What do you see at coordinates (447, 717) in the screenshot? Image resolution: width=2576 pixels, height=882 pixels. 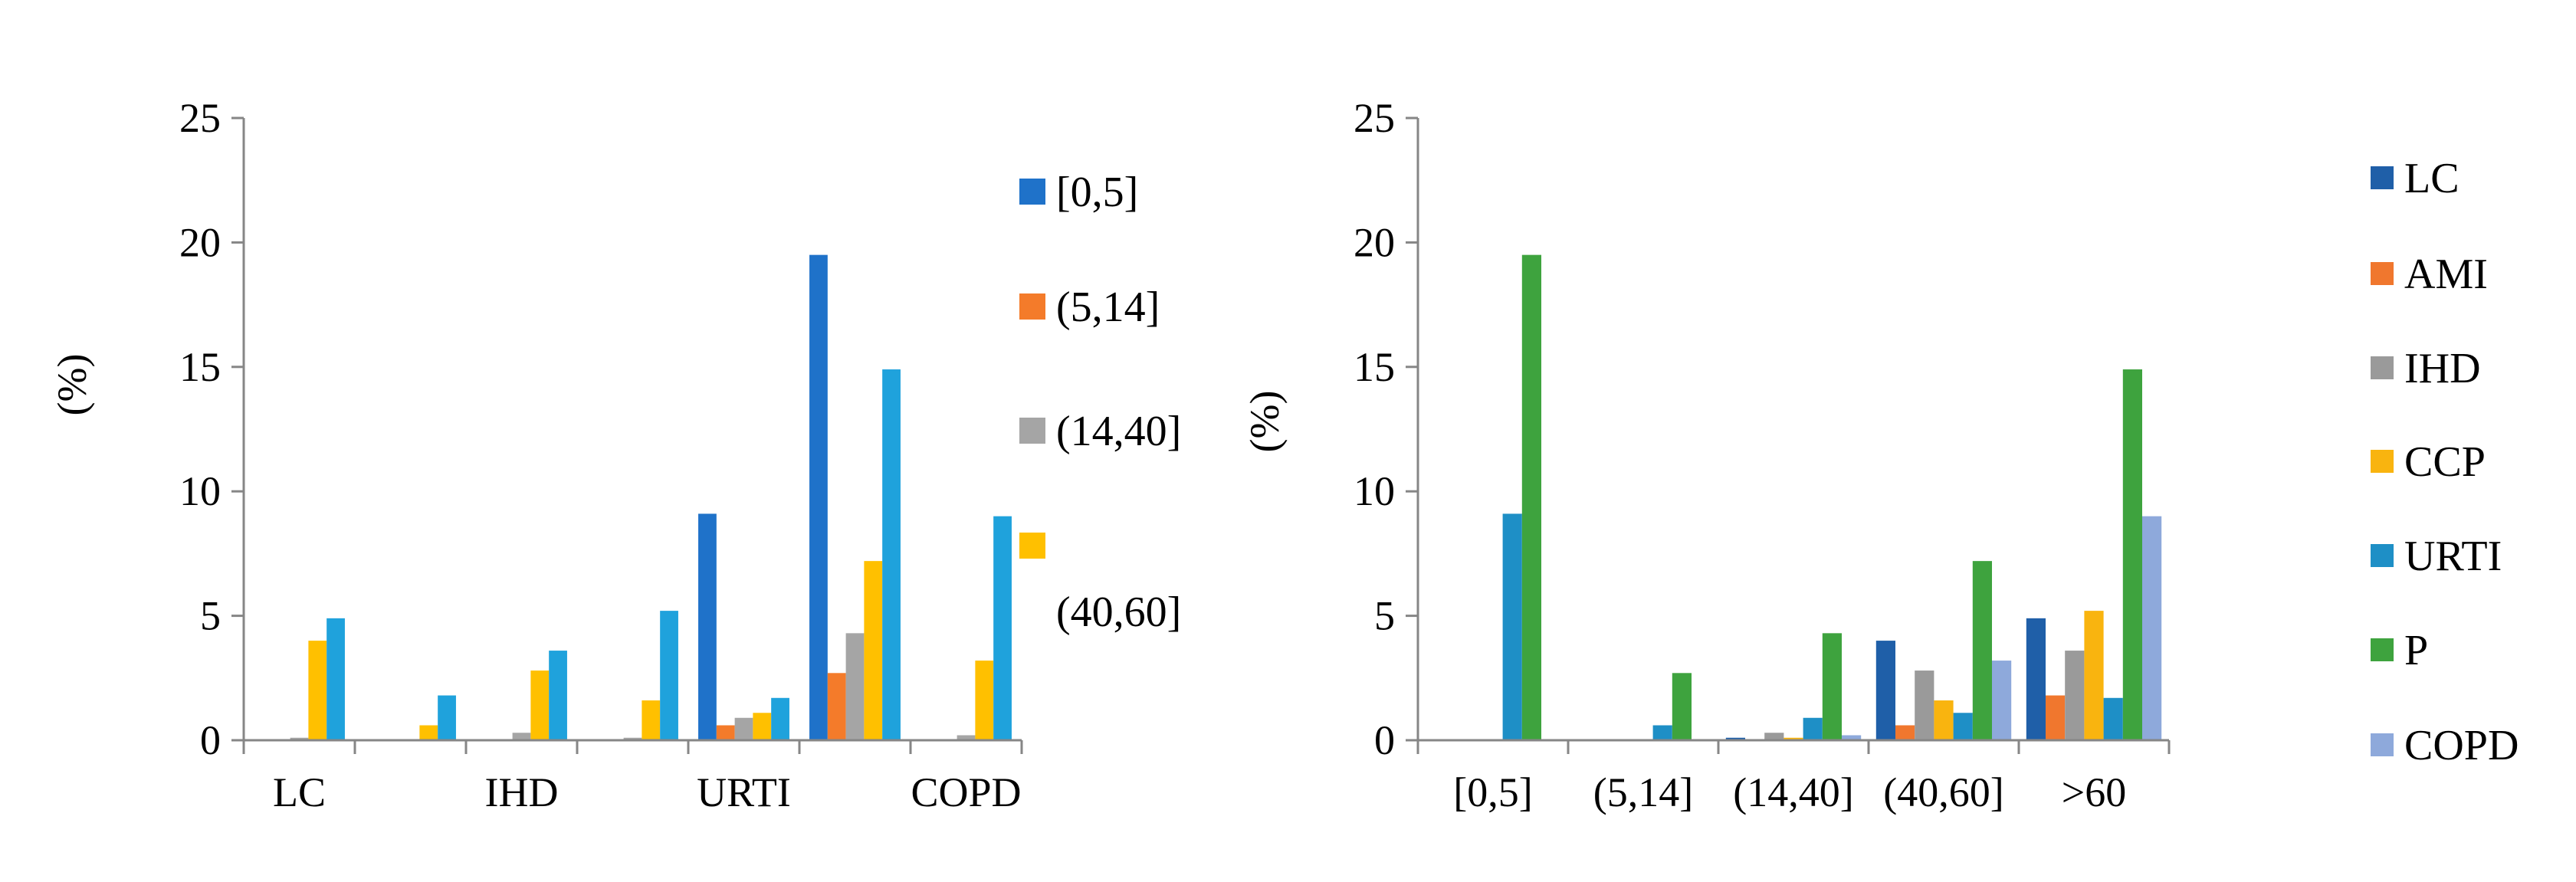 I see `bar-60-ami` at bounding box center [447, 717].